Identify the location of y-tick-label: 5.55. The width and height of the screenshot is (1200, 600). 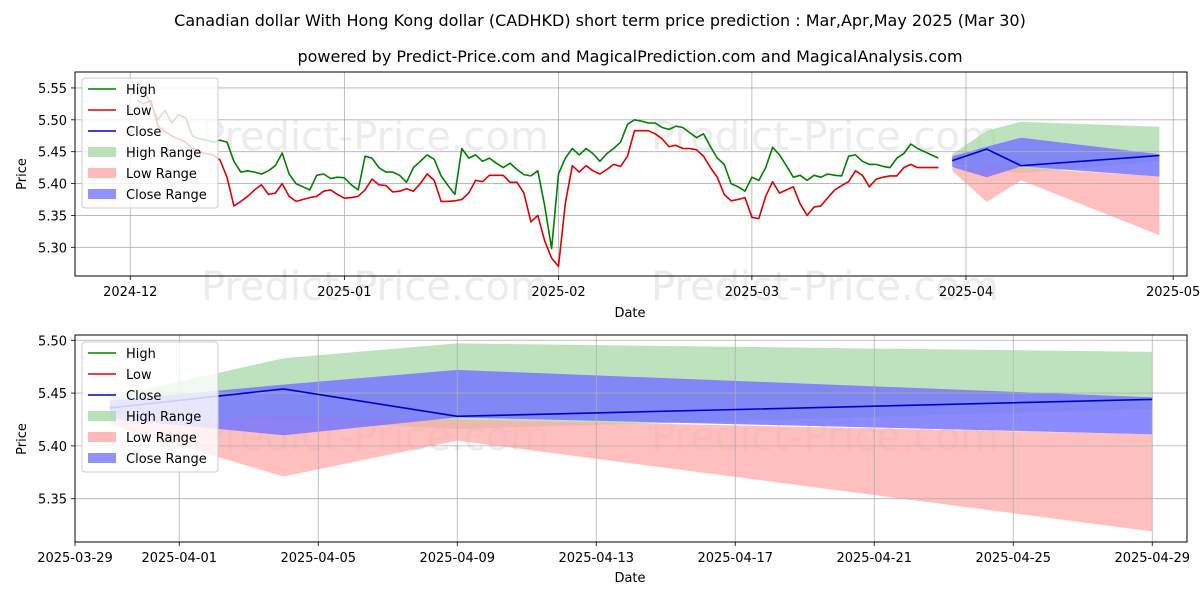
(52, 89).